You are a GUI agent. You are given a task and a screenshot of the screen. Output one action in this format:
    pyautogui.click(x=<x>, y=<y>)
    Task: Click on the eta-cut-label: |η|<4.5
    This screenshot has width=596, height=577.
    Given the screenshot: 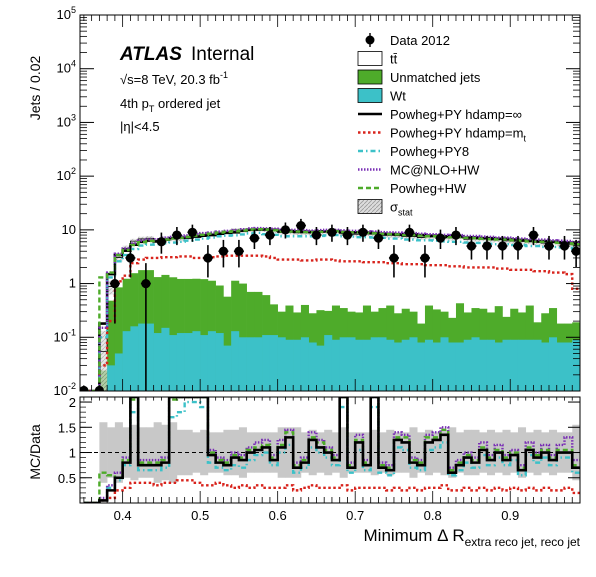 What is the action you would take?
    pyautogui.click(x=140, y=126)
    